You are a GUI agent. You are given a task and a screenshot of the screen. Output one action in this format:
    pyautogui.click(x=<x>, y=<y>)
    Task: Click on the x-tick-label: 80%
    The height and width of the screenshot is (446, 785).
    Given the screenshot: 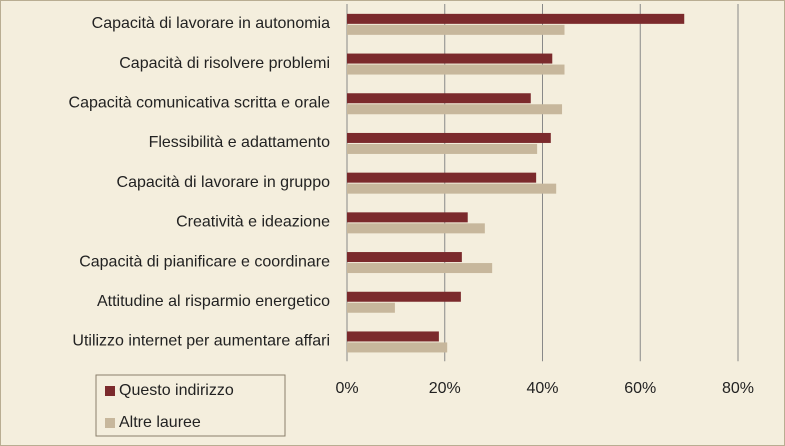 What is the action you would take?
    pyautogui.click(x=738, y=388)
    